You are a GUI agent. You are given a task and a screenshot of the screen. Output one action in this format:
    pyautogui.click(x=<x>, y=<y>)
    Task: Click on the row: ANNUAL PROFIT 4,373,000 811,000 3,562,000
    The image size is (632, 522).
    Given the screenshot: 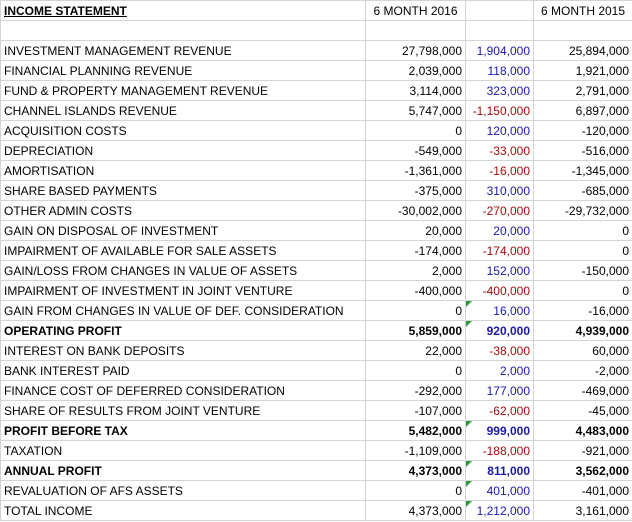 What is the action you would take?
    pyautogui.click(x=316, y=470)
    